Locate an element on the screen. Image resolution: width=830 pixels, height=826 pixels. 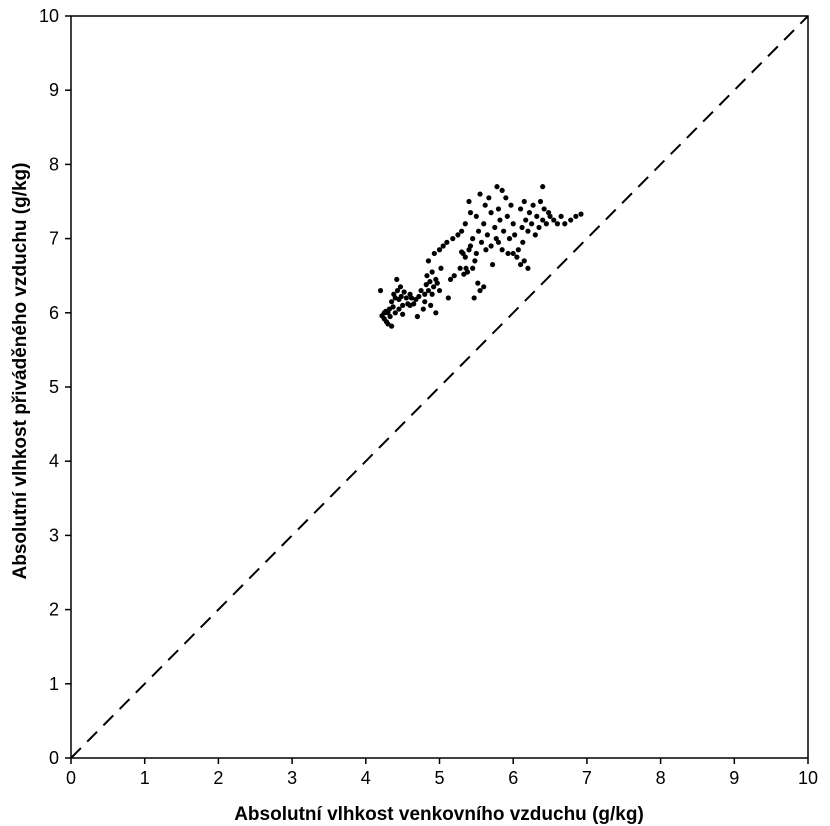
y-tick-label: 3 is located at coordinates (54, 535).